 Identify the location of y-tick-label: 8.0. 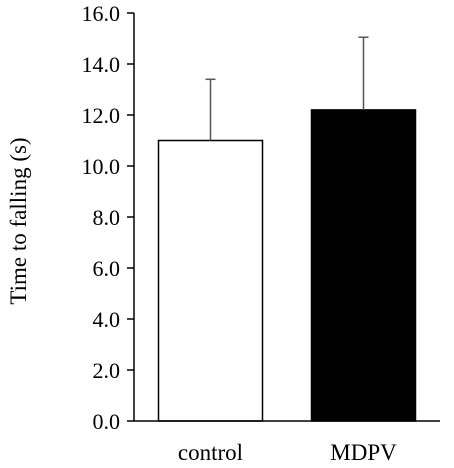
(107, 217).